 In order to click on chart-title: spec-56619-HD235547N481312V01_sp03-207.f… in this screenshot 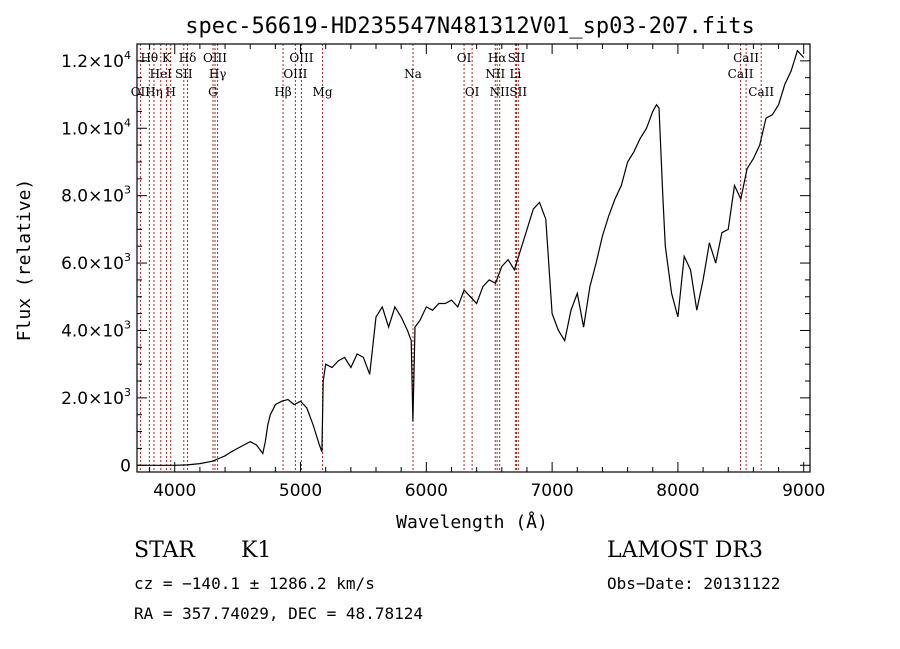, I will do `click(470, 26)`.